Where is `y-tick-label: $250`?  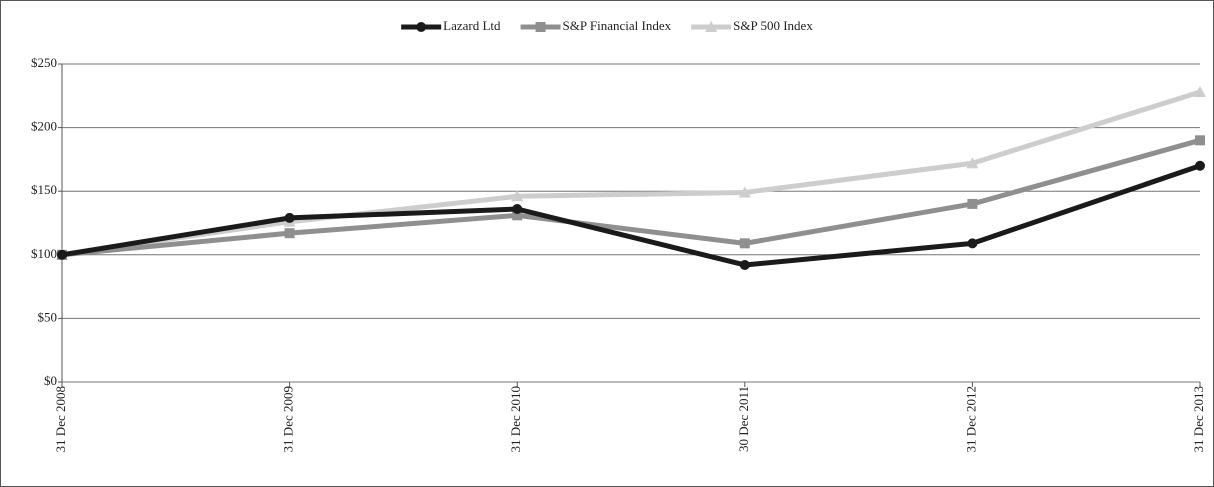
y-tick-label: $250 is located at coordinates (44, 62).